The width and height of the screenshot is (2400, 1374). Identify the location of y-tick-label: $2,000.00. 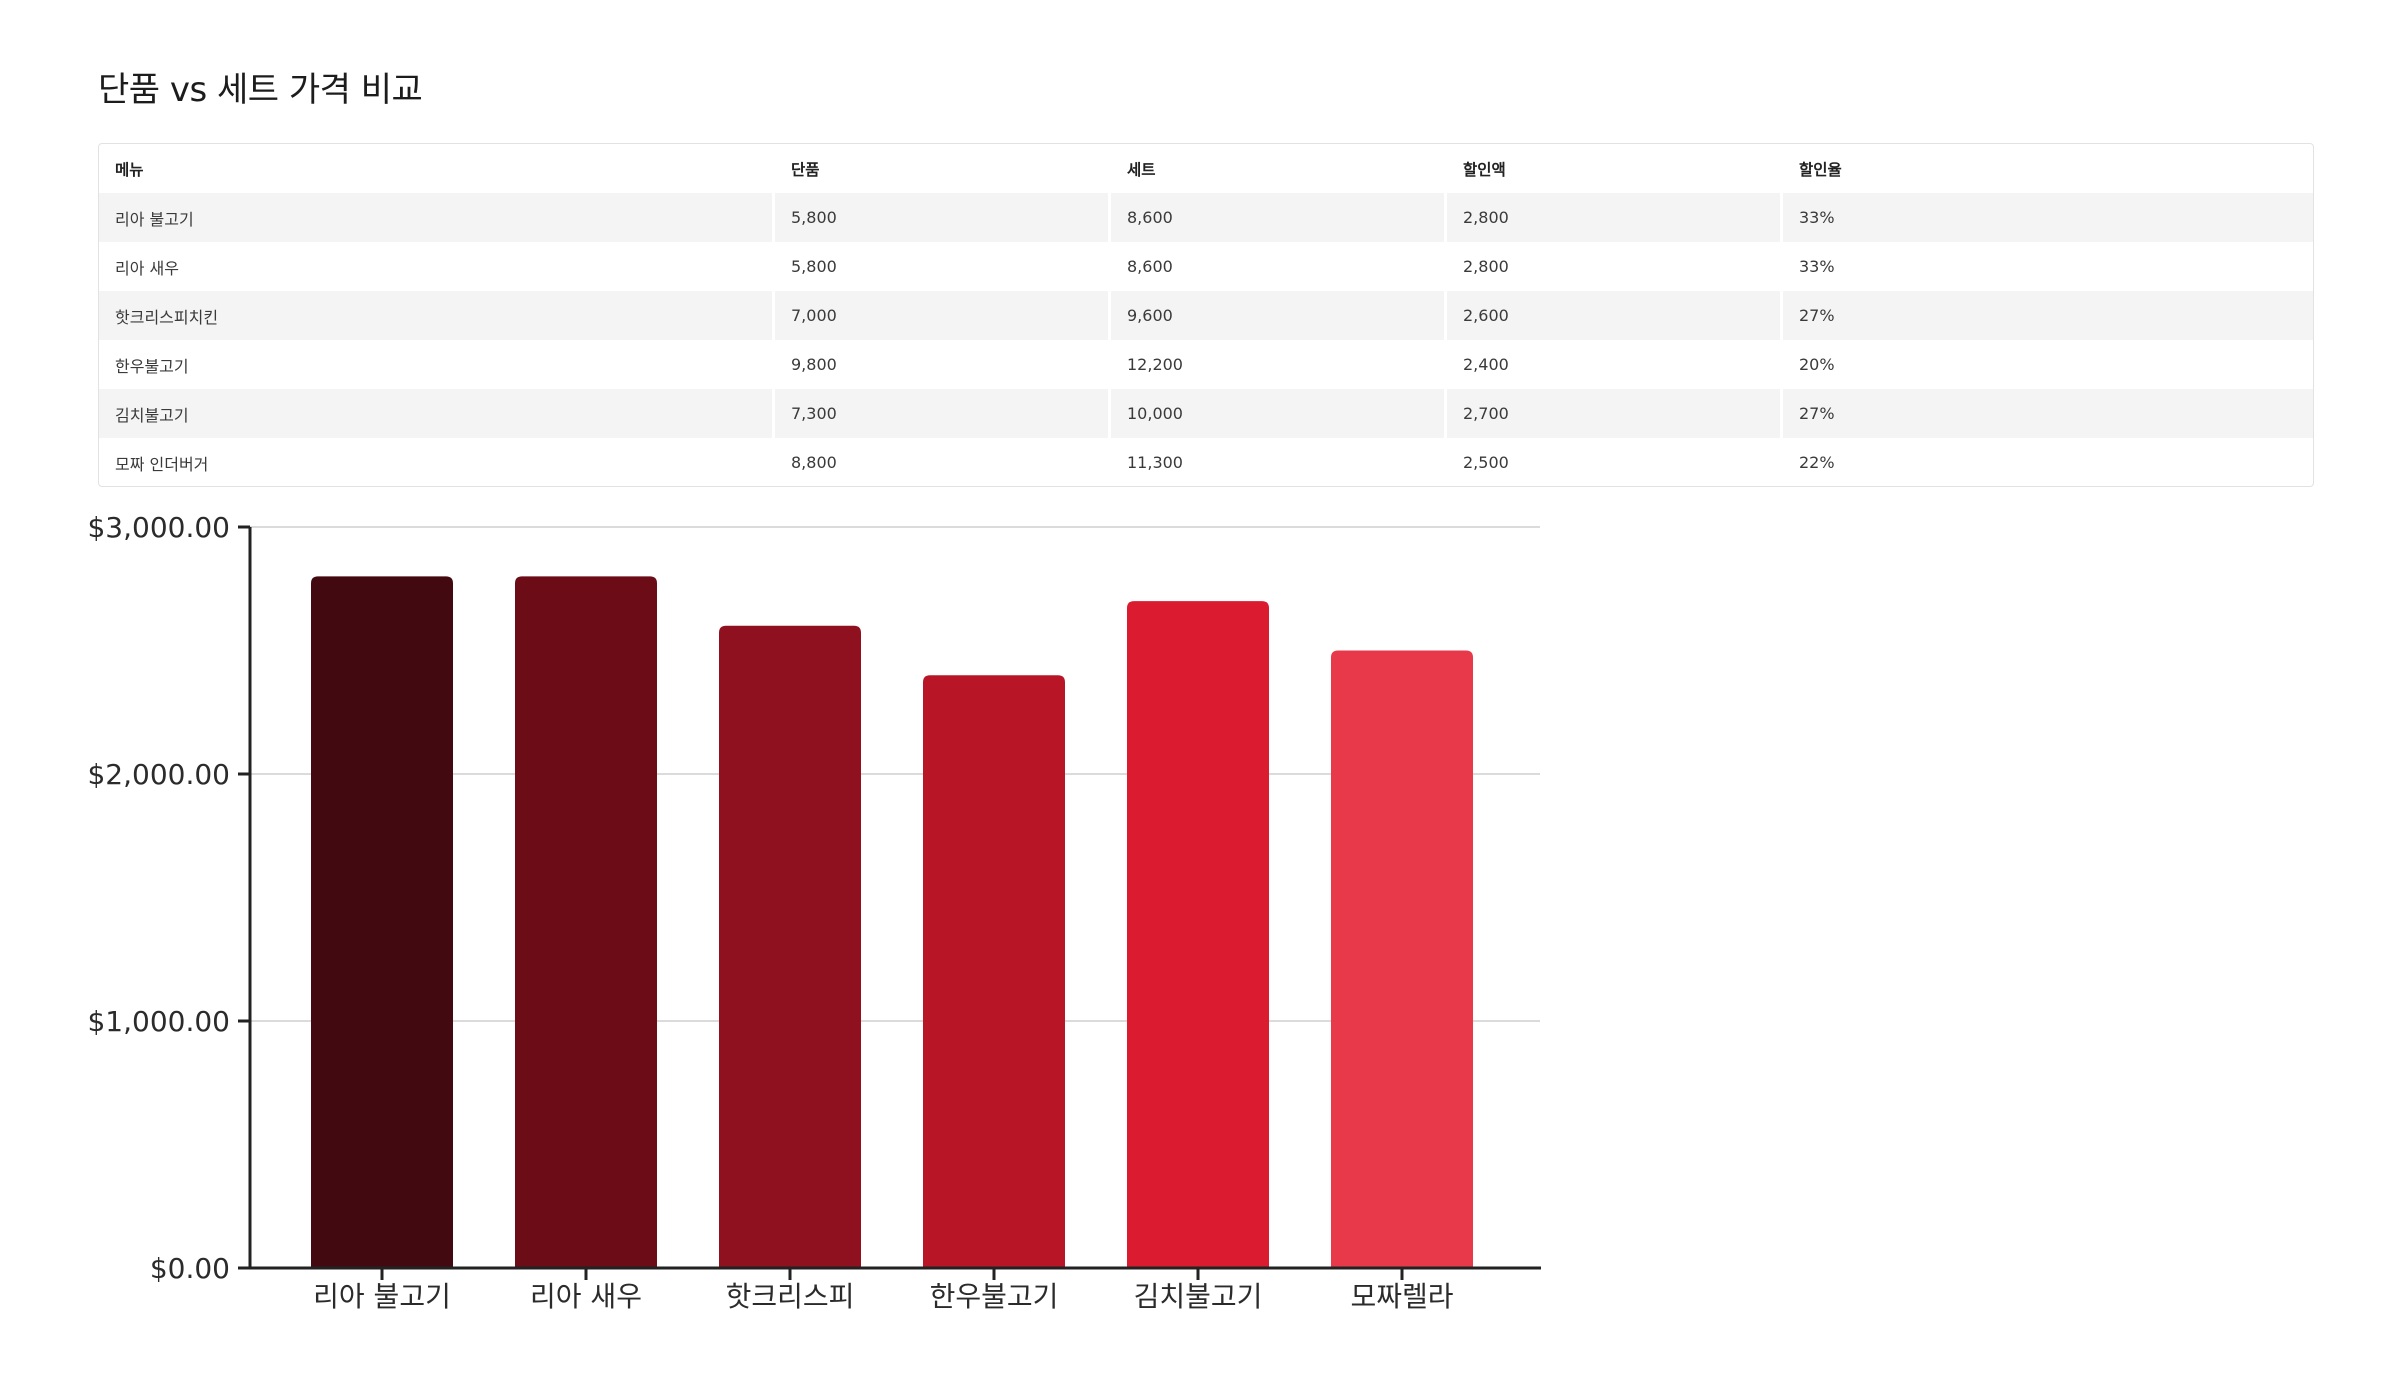
(158, 774).